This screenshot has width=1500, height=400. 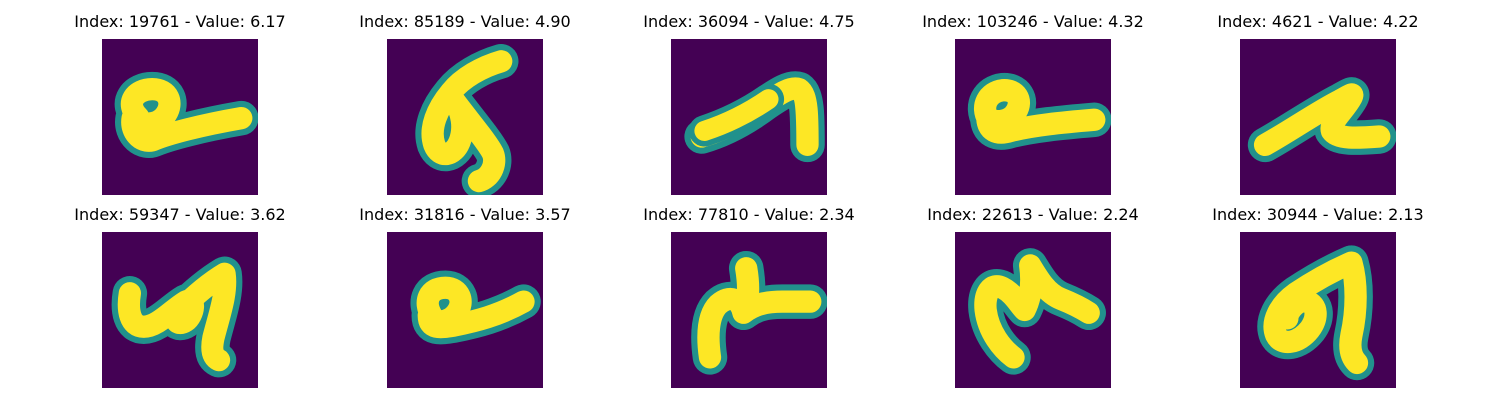 I want to click on panel-10: Index: 30944 - Value: 2.13, so click(x=1318, y=300).